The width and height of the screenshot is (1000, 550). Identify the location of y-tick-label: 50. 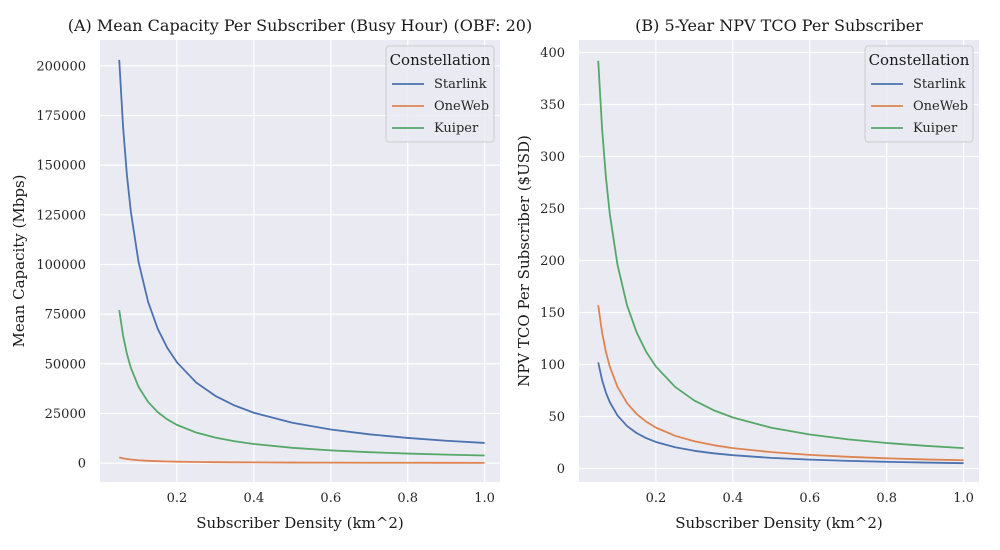
(556, 417).